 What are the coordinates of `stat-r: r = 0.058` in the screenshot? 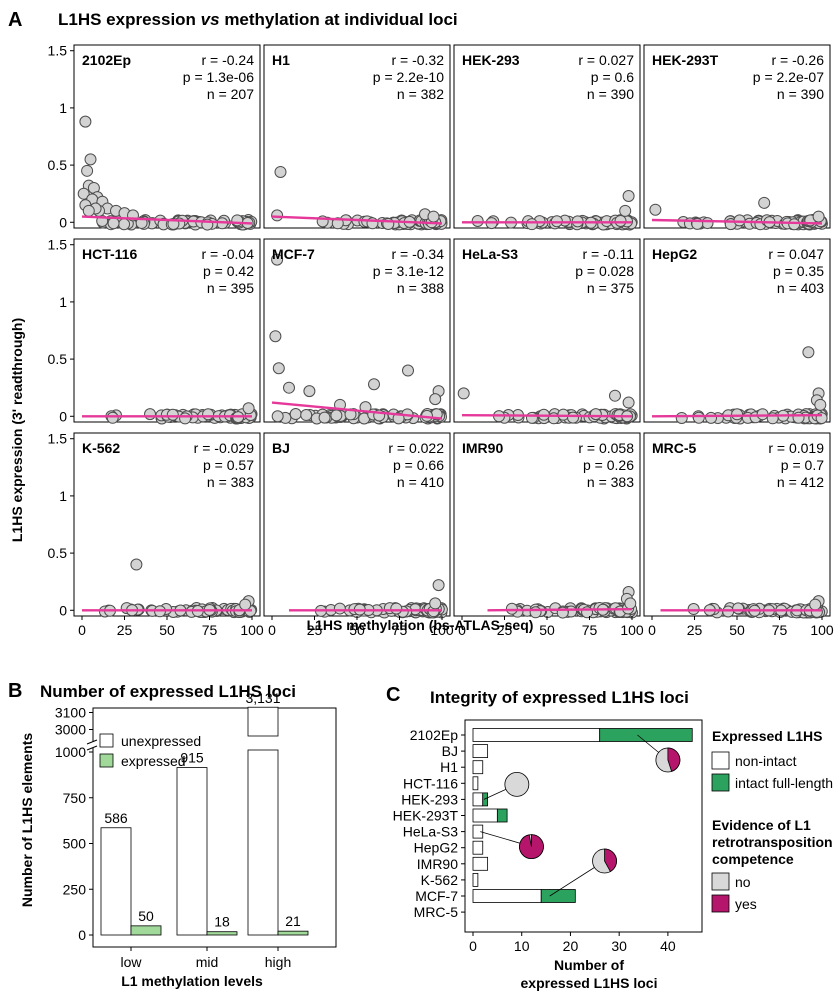 It's located at (606, 448).